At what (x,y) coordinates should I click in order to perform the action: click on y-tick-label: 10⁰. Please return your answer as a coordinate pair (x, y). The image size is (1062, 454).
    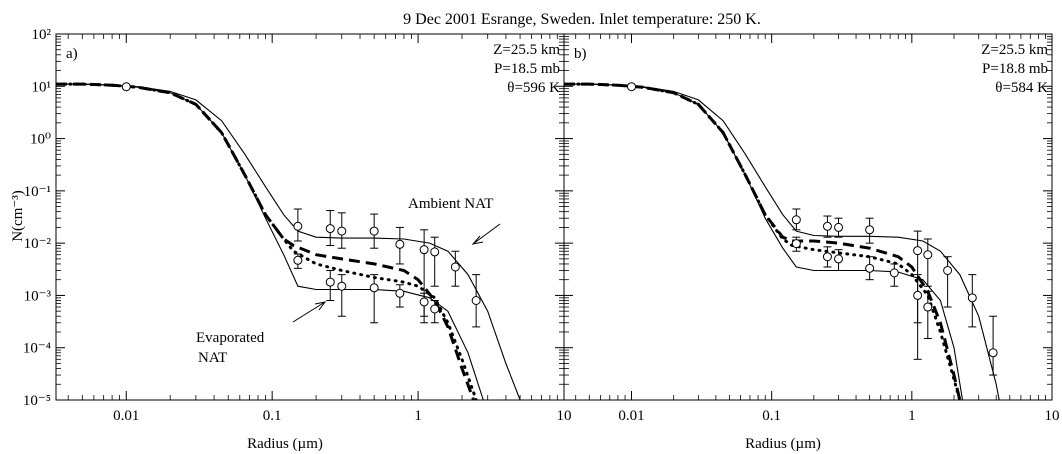
    Looking at the image, I should click on (40, 140).